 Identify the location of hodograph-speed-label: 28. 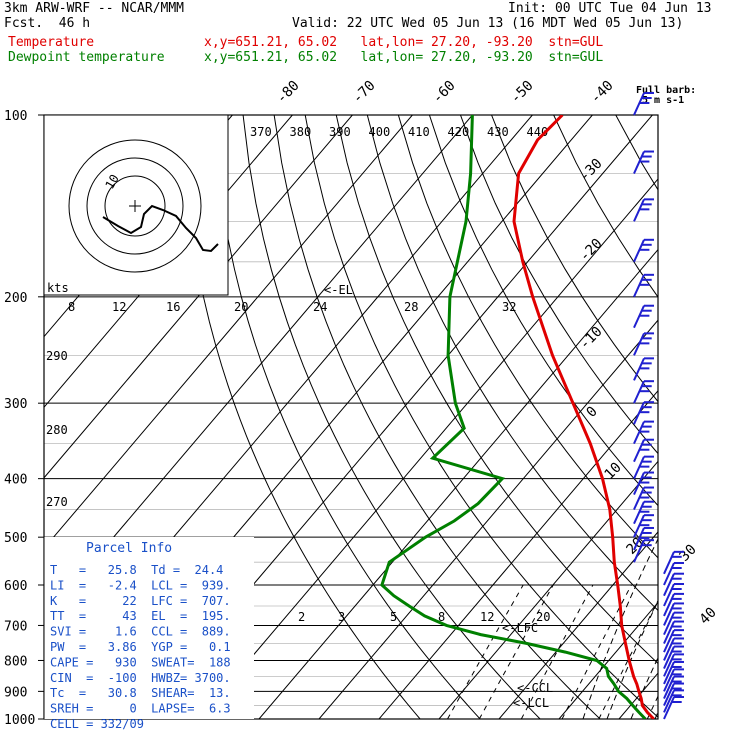
(411, 307).